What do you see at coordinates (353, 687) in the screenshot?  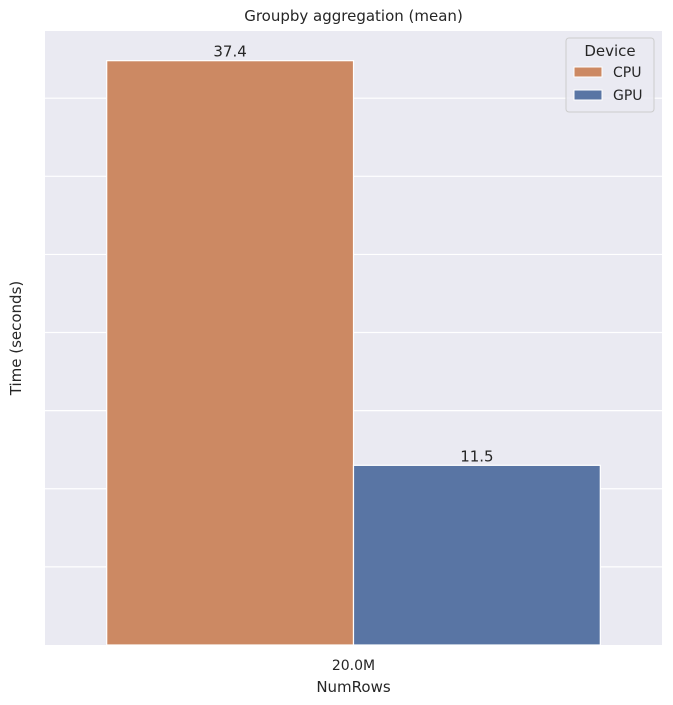 I see `x-axis-label: NumRows` at bounding box center [353, 687].